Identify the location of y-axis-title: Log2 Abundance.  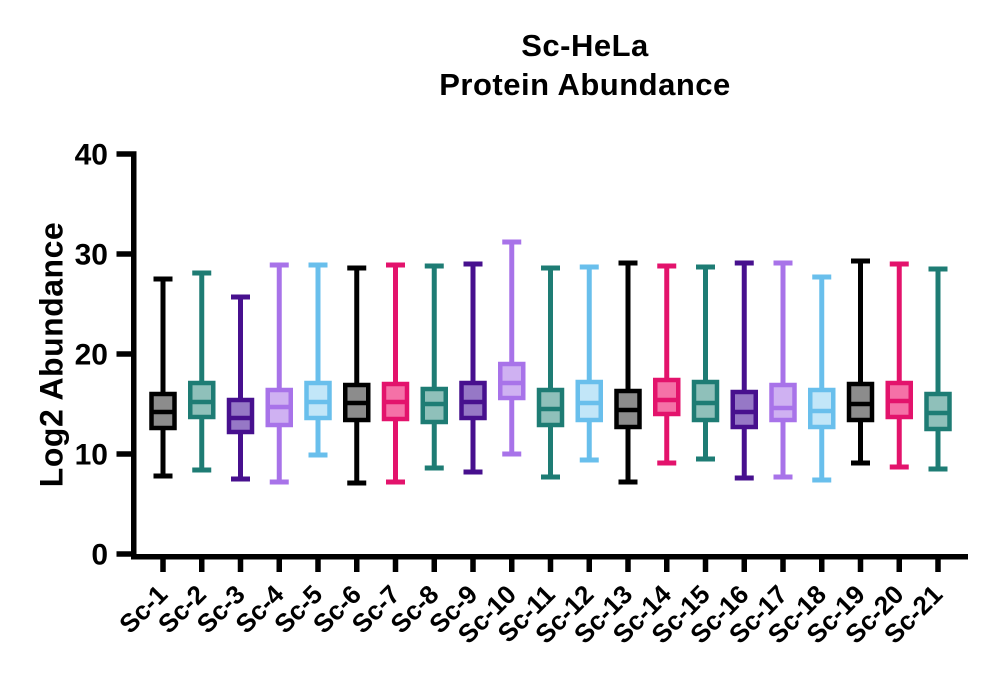
(51, 354).